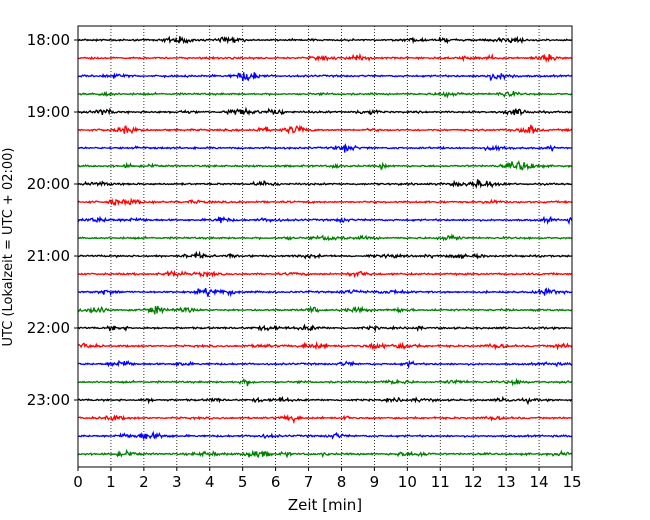 The height and width of the screenshot is (520, 650). What do you see at coordinates (78, 482) in the screenshot?
I see `x-tick-label: 0` at bounding box center [78, 482].